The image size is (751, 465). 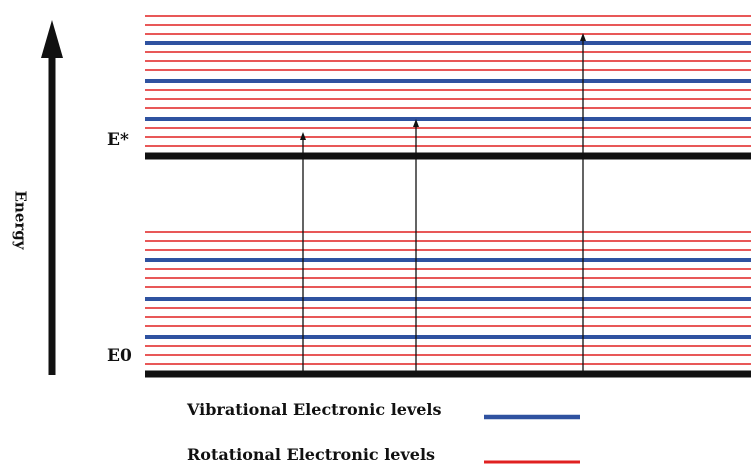 What do you see at coordinates (52, 39) in the screenshot?
I see `energy-axis-arrowhead` at bounding box center [52, 39].